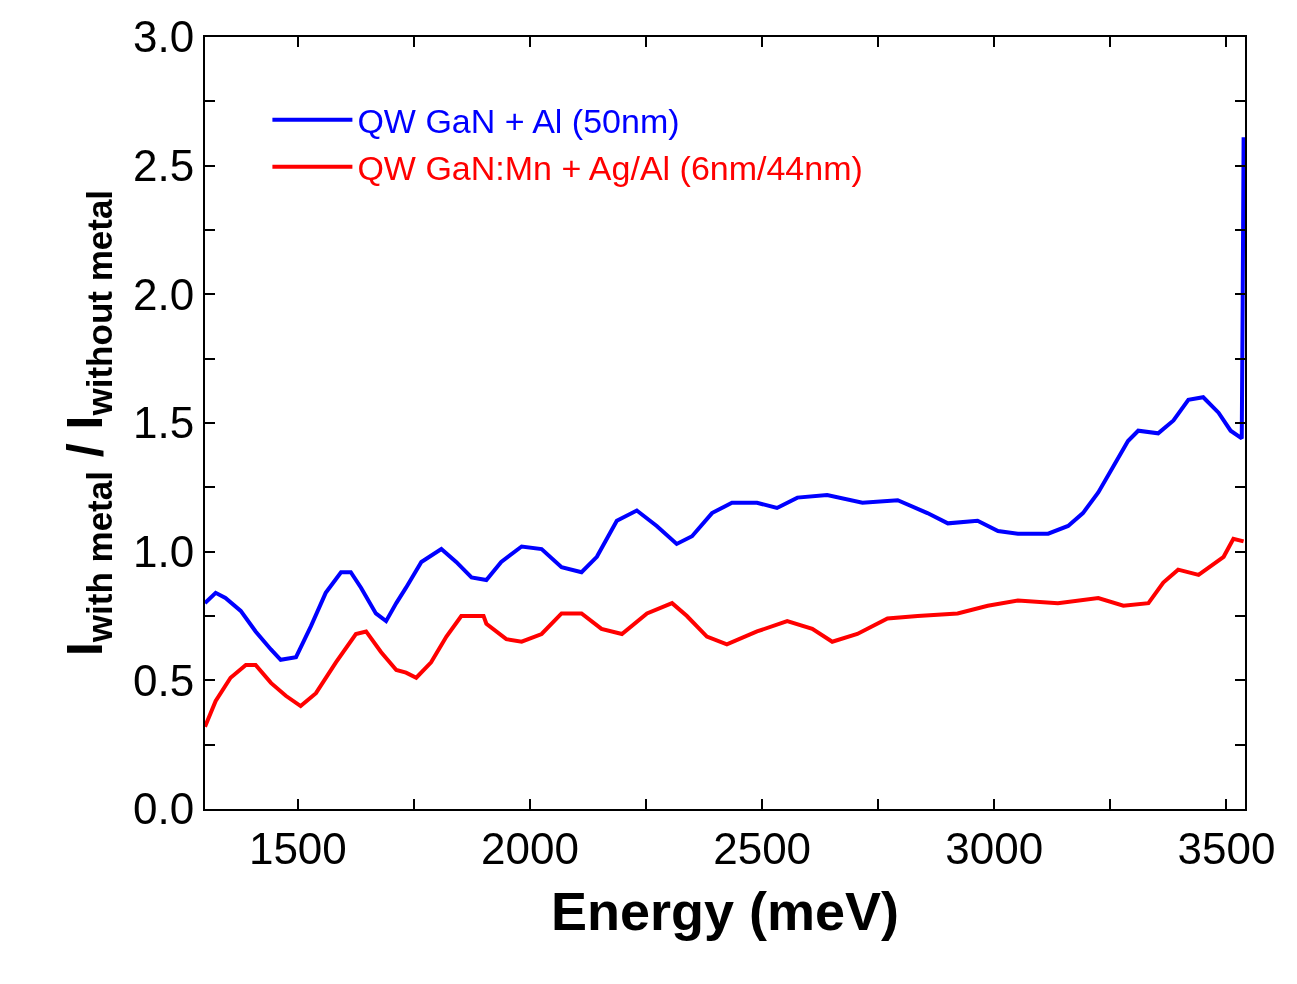  What do you see at coordinates (164, 680) in the screenshot?
I see `y-tick-label: 0.5` at bounding box center [164, 680].